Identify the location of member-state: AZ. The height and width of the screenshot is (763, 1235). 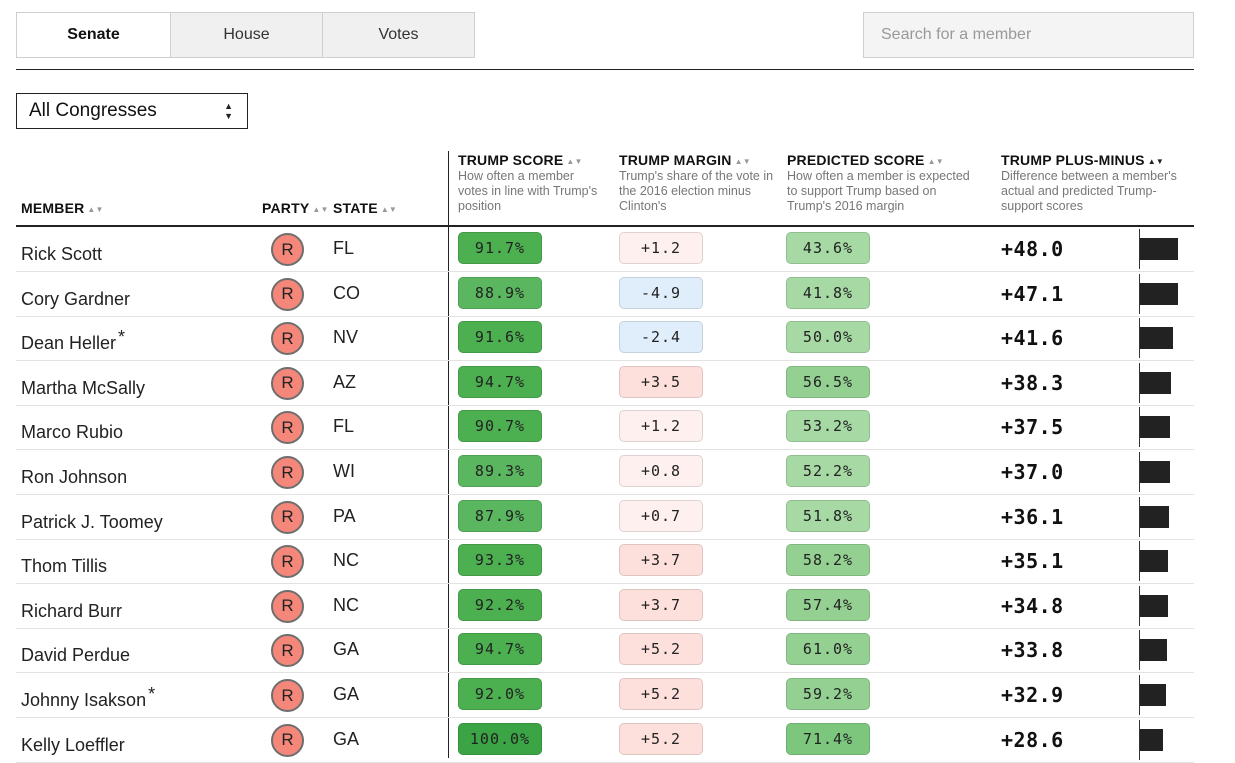
(345, 381).